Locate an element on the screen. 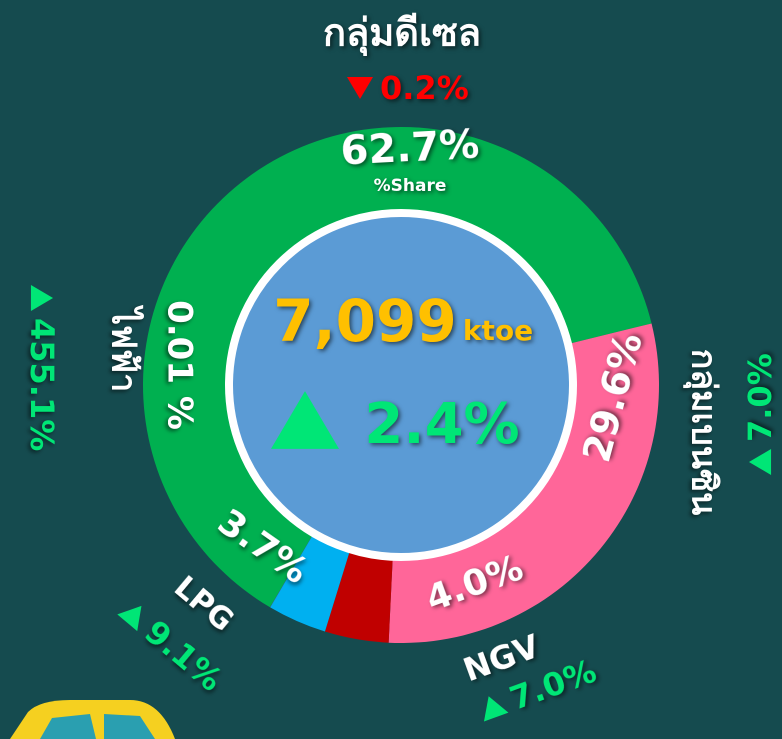  value-label: 62.7% is located at coordinates (409, 147).